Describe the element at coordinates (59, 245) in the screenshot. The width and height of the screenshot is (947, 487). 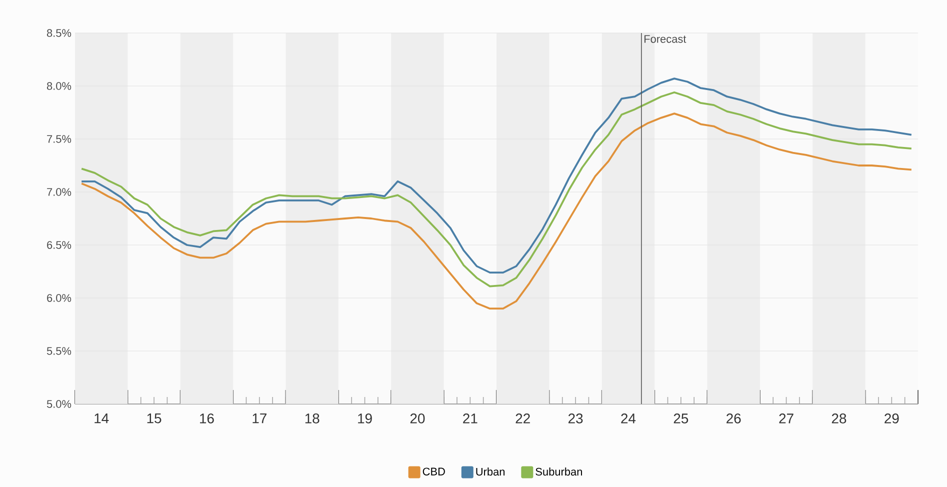
I see `y-tick-label: 6.5%` at that location.